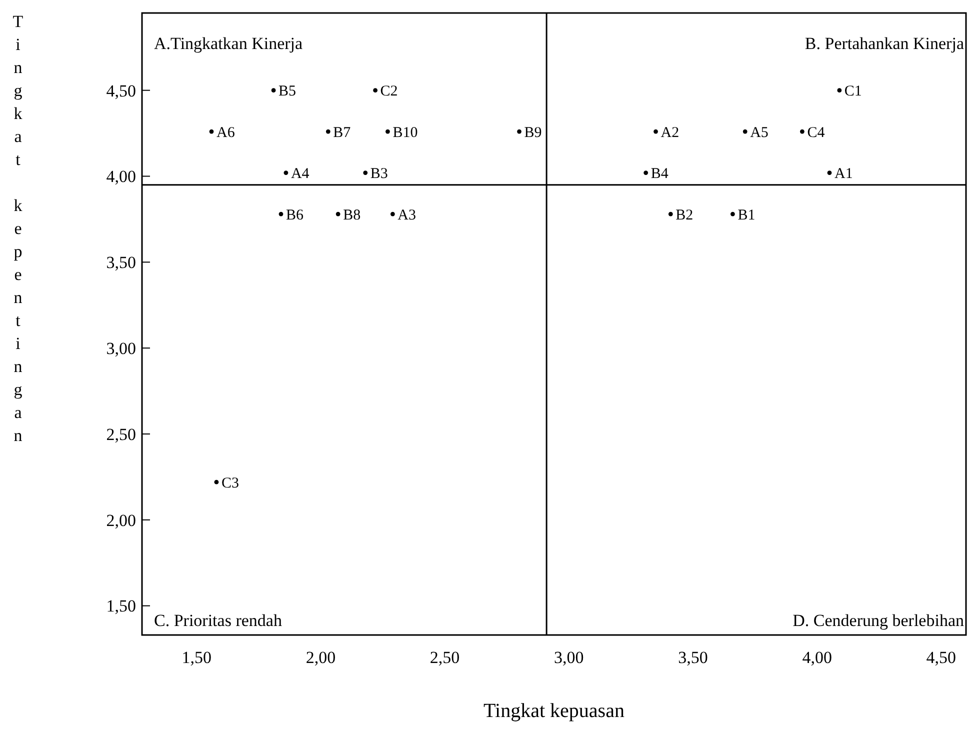 The image size is (974, 731). Describe the element at coordinates (121, 176) in the screenshot. I see `y-tick-label: 4,00` at that location.